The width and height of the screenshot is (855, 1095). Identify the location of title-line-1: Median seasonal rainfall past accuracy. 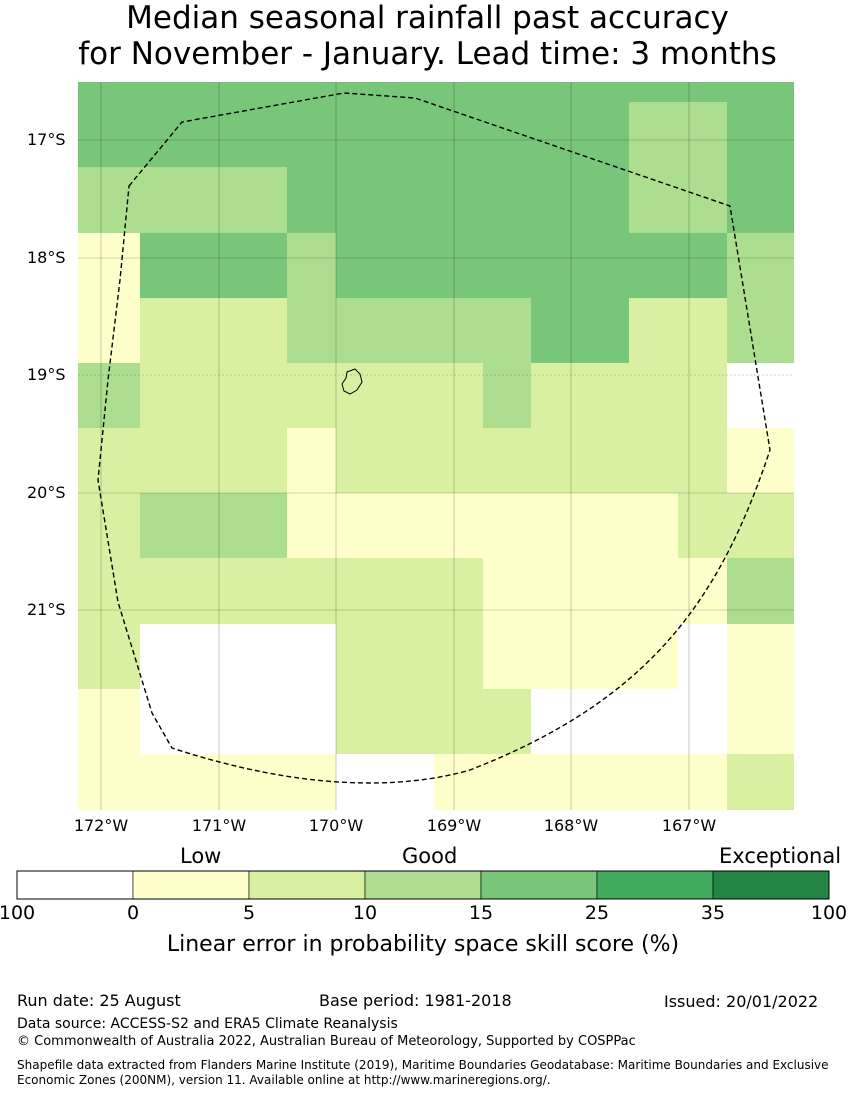
(427, 18).